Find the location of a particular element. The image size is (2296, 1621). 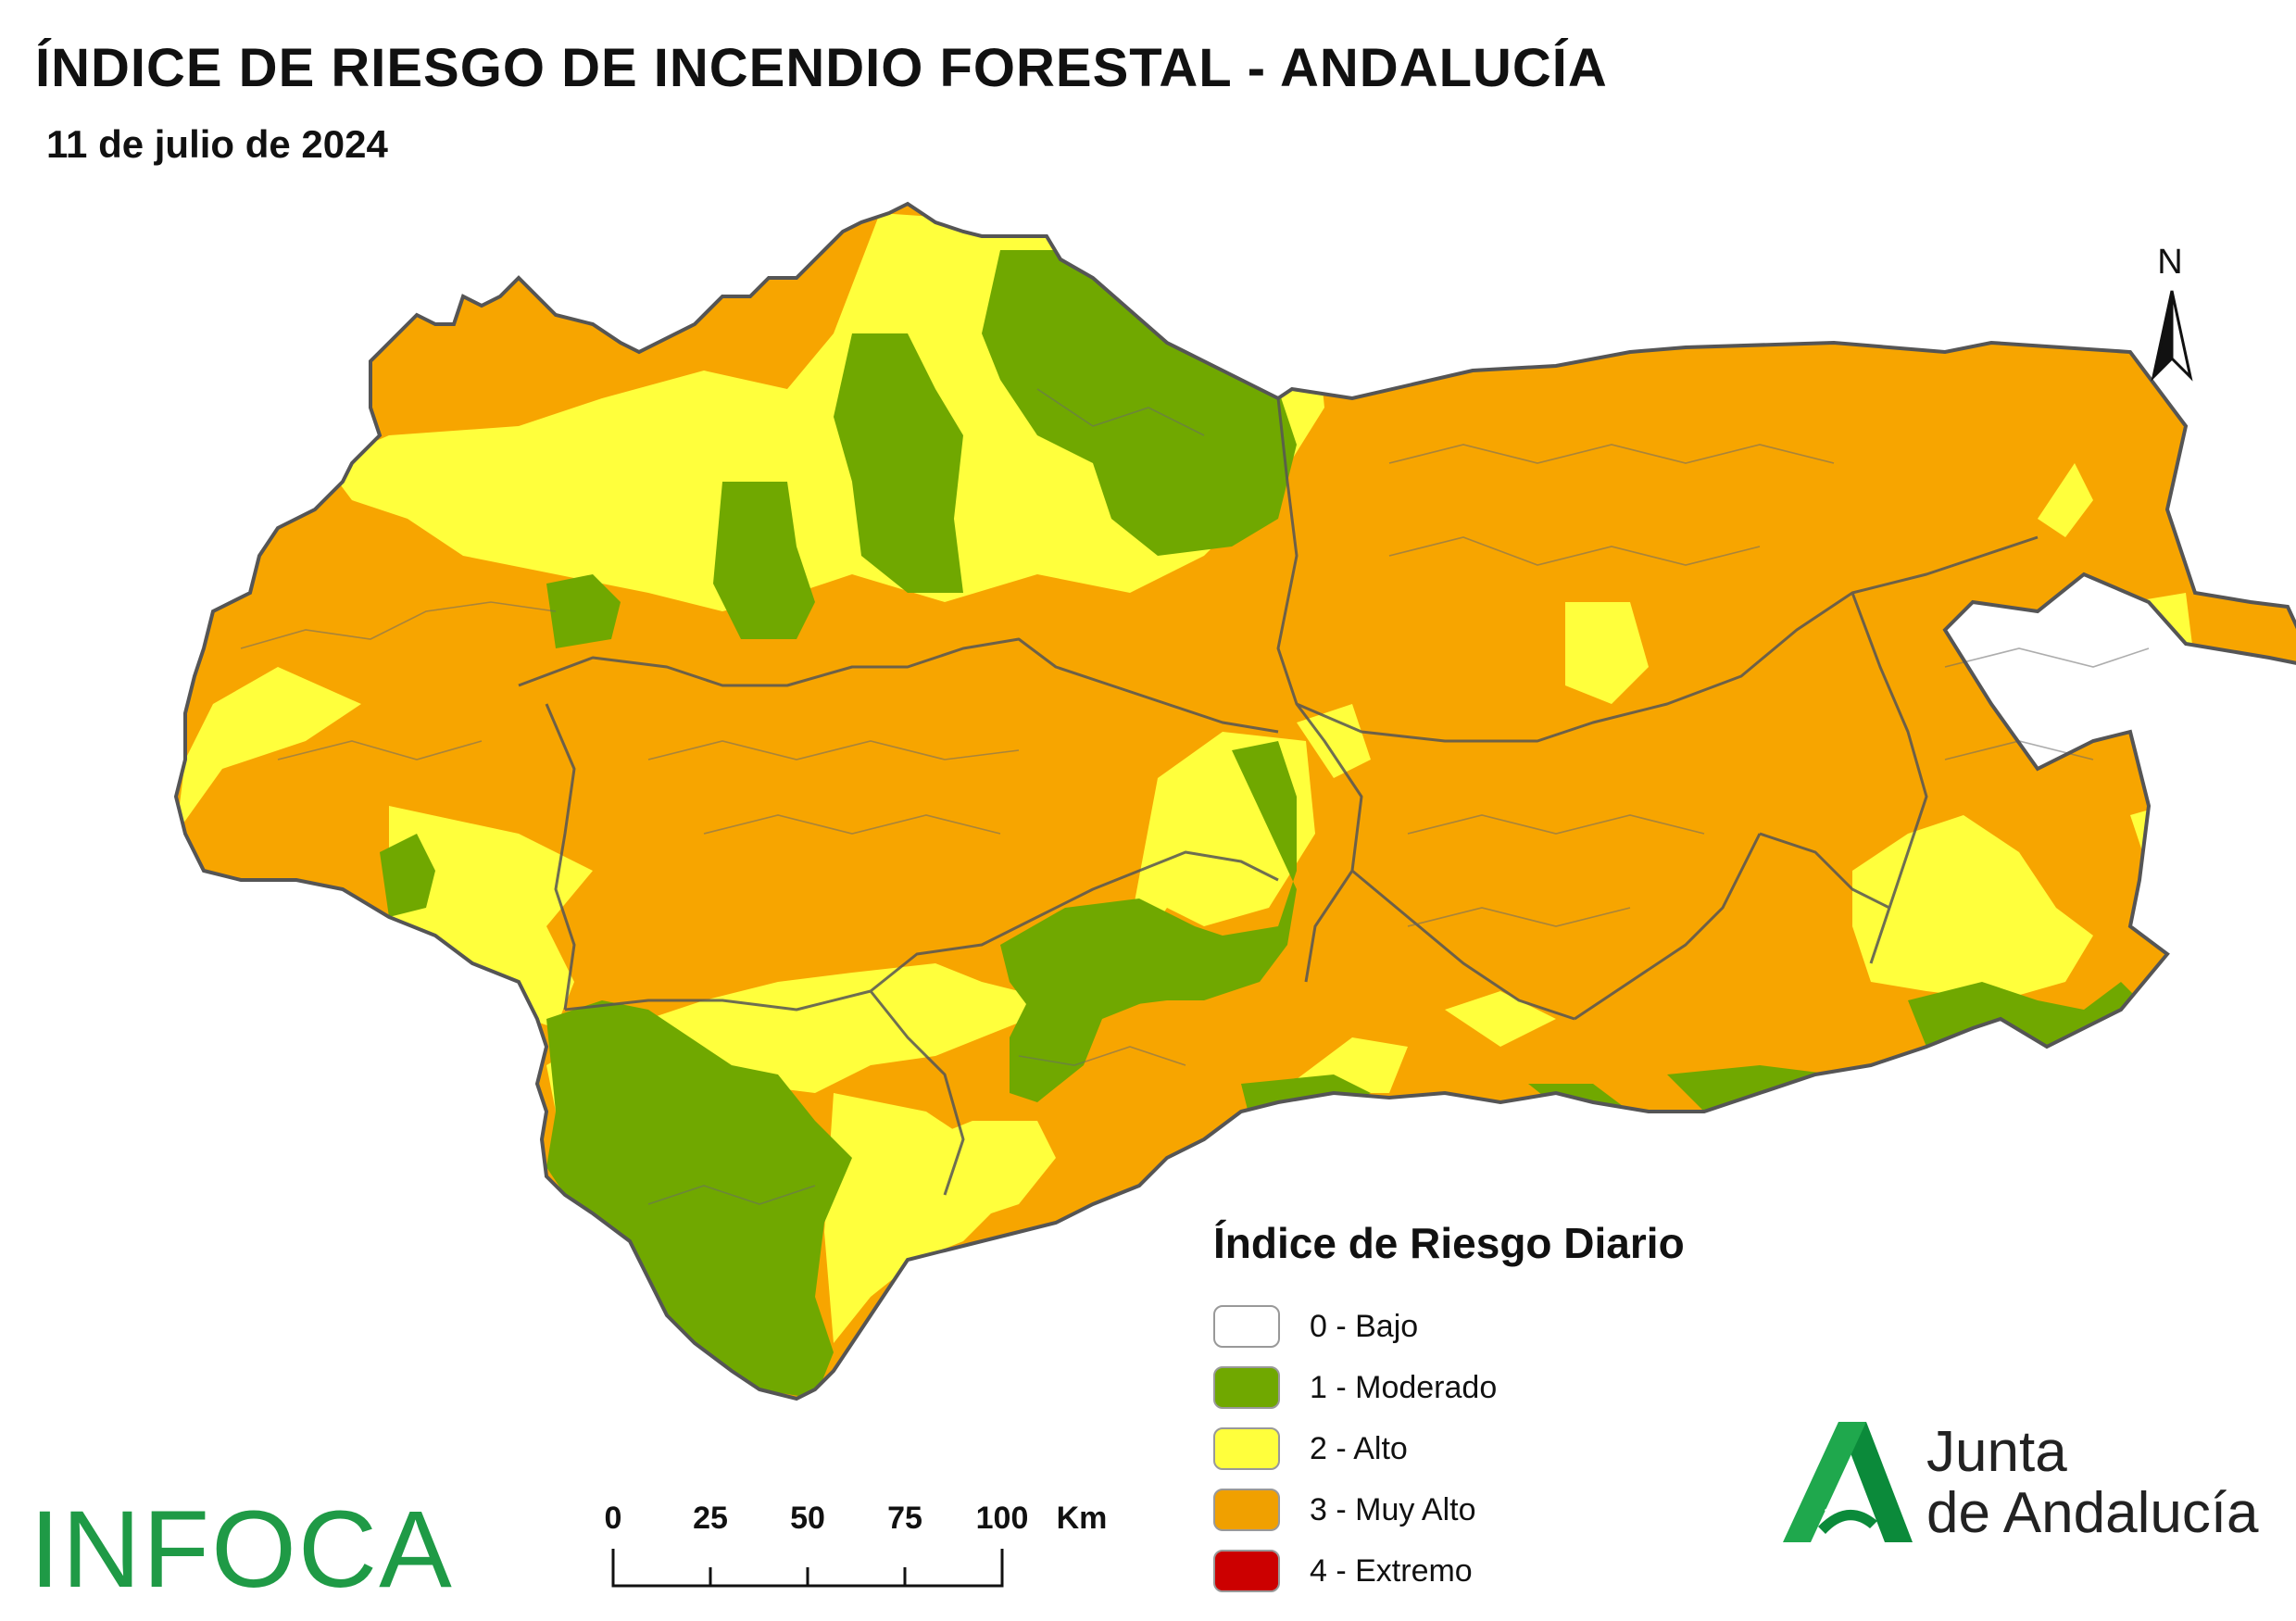

legend-swatch-extremo is located at coordinates (1246, 1571).